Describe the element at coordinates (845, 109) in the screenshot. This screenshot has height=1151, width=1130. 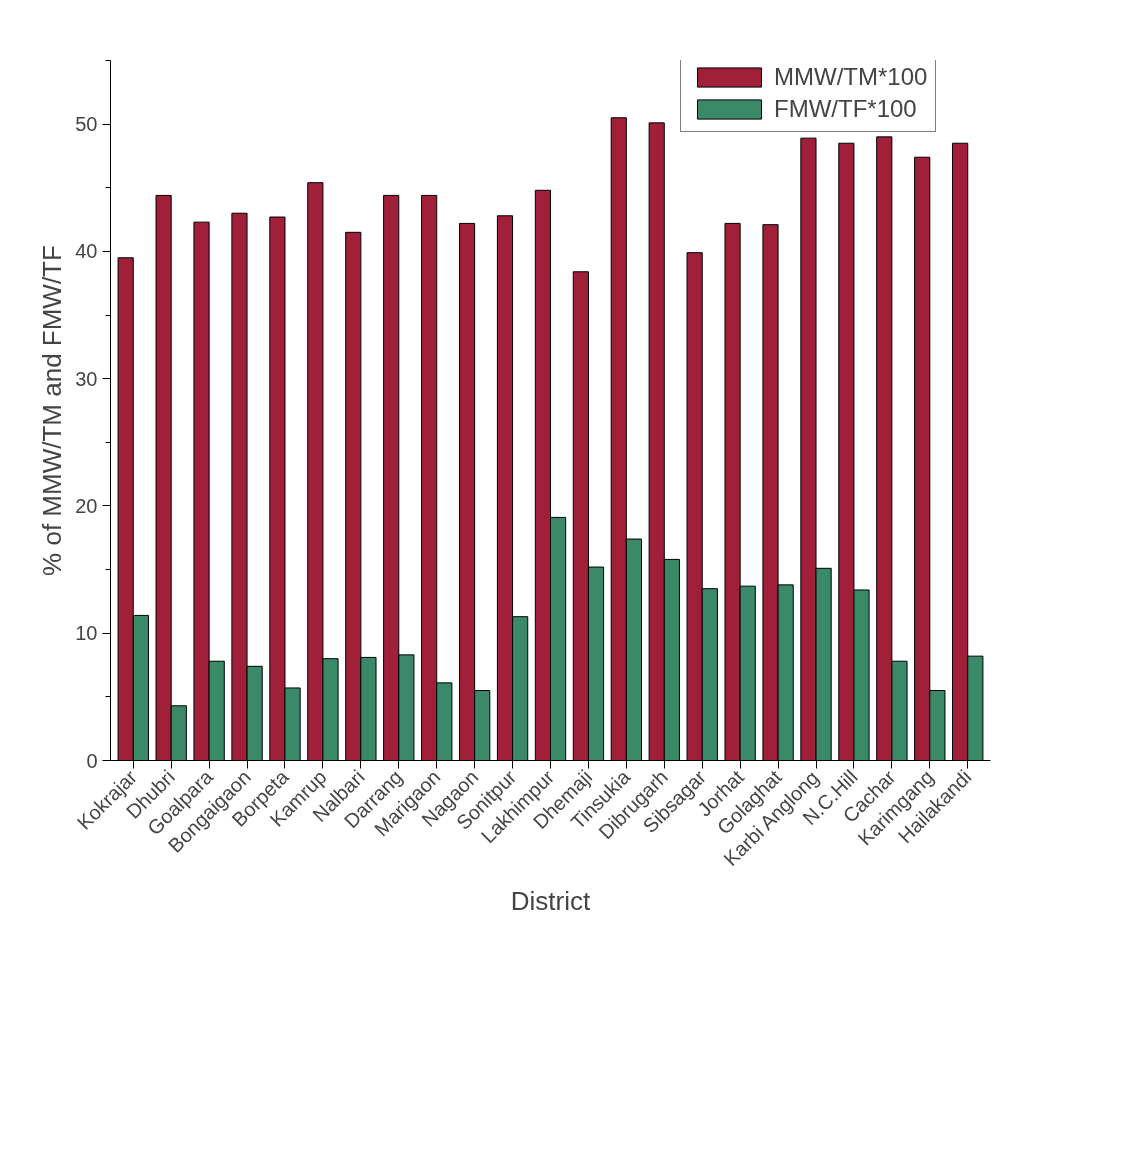
I see `legend-label: FMW/TF*100` at that location.